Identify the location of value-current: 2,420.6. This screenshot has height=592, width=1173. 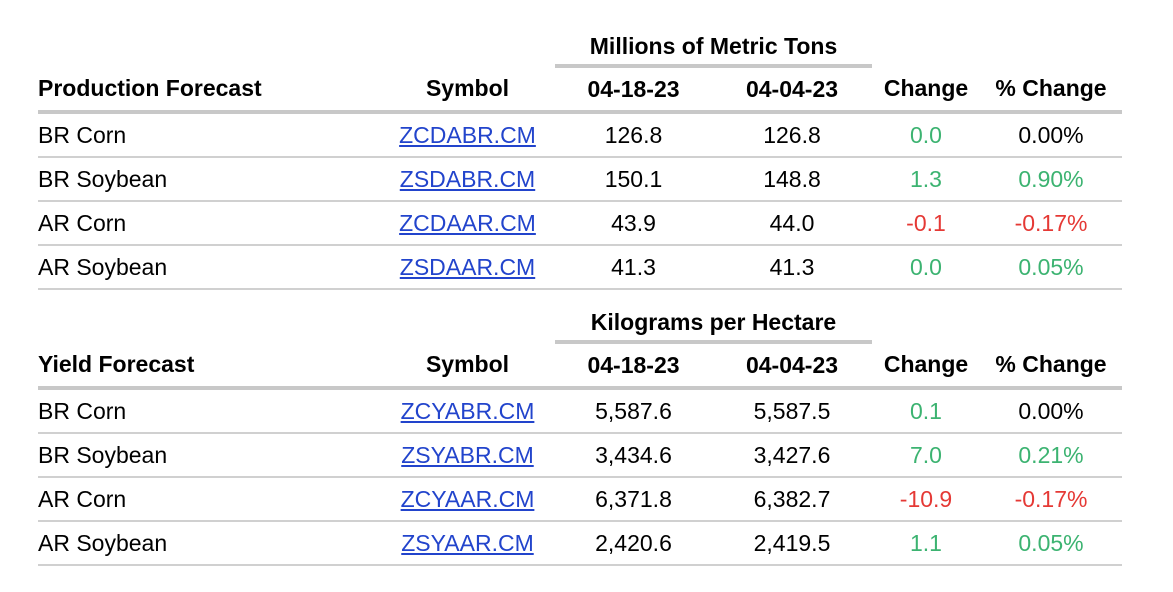
(633, 543).